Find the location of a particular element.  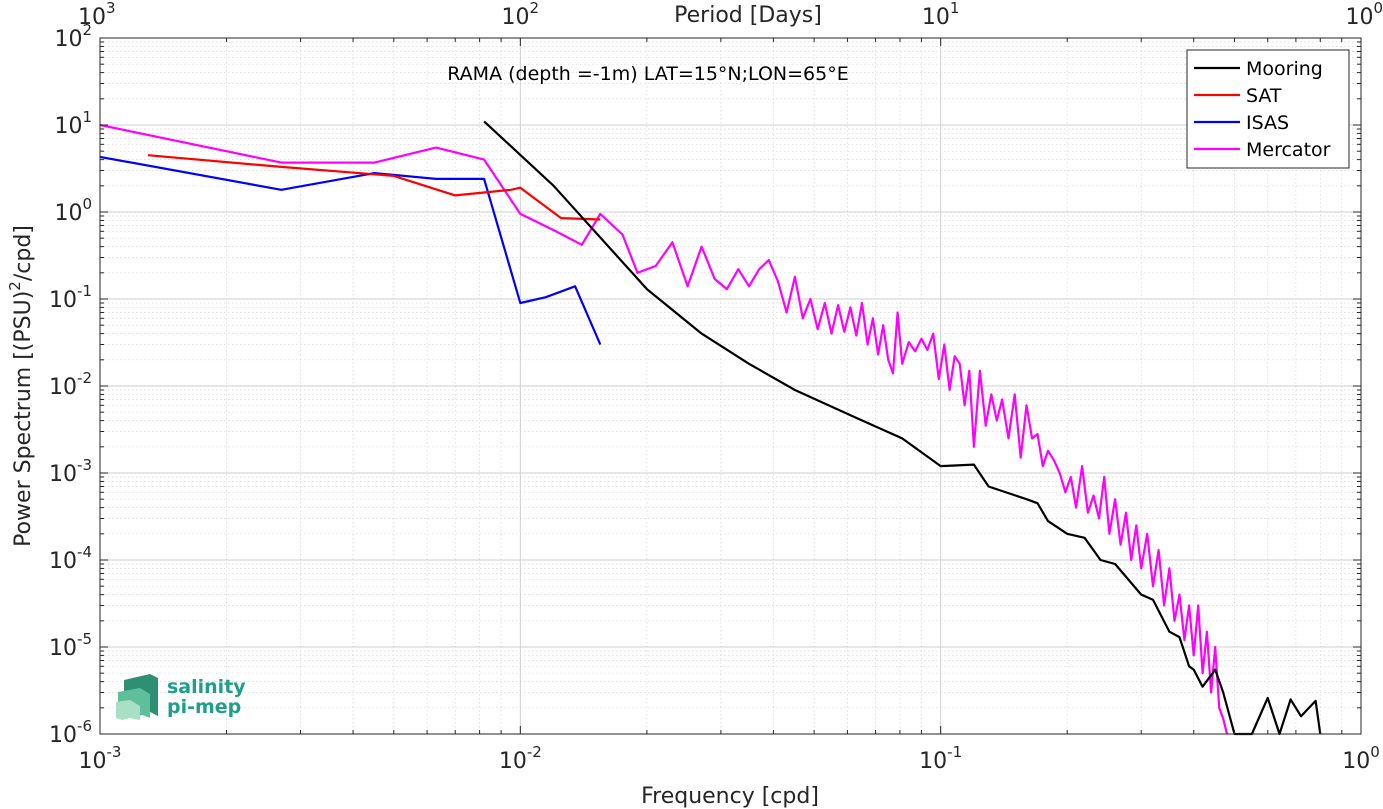

y-tick-label: 10⁰ is located at coordinates (73, 210).